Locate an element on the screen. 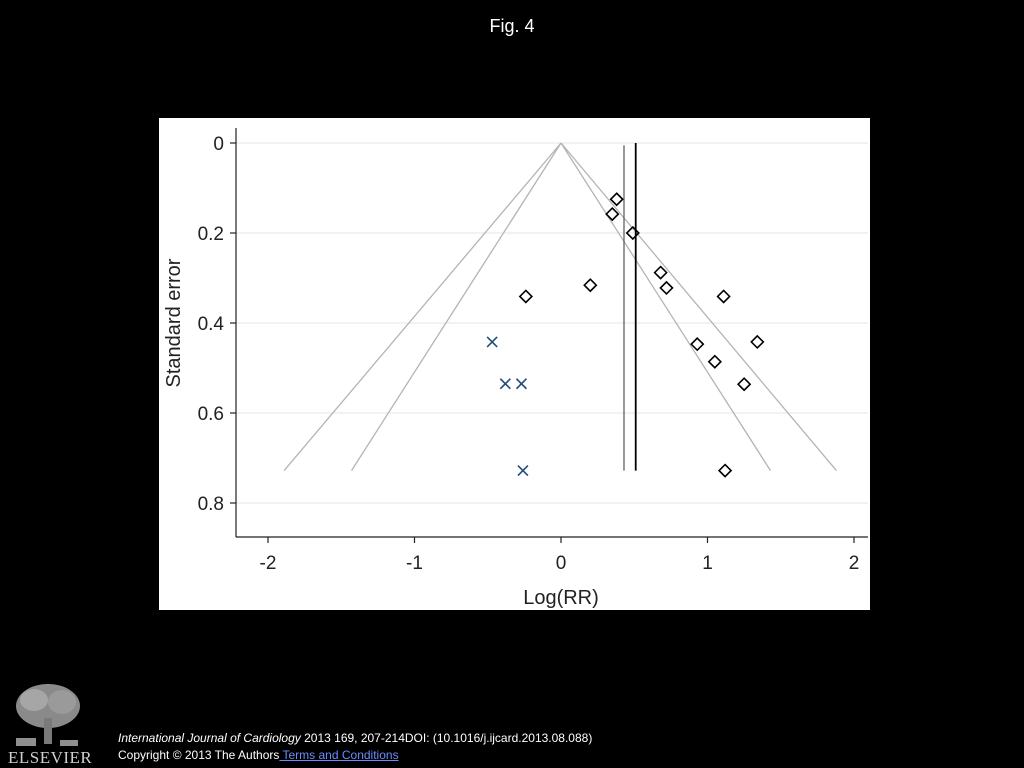  publisher-logo-text: ELSEVIER is located at coordinates (50, 757).